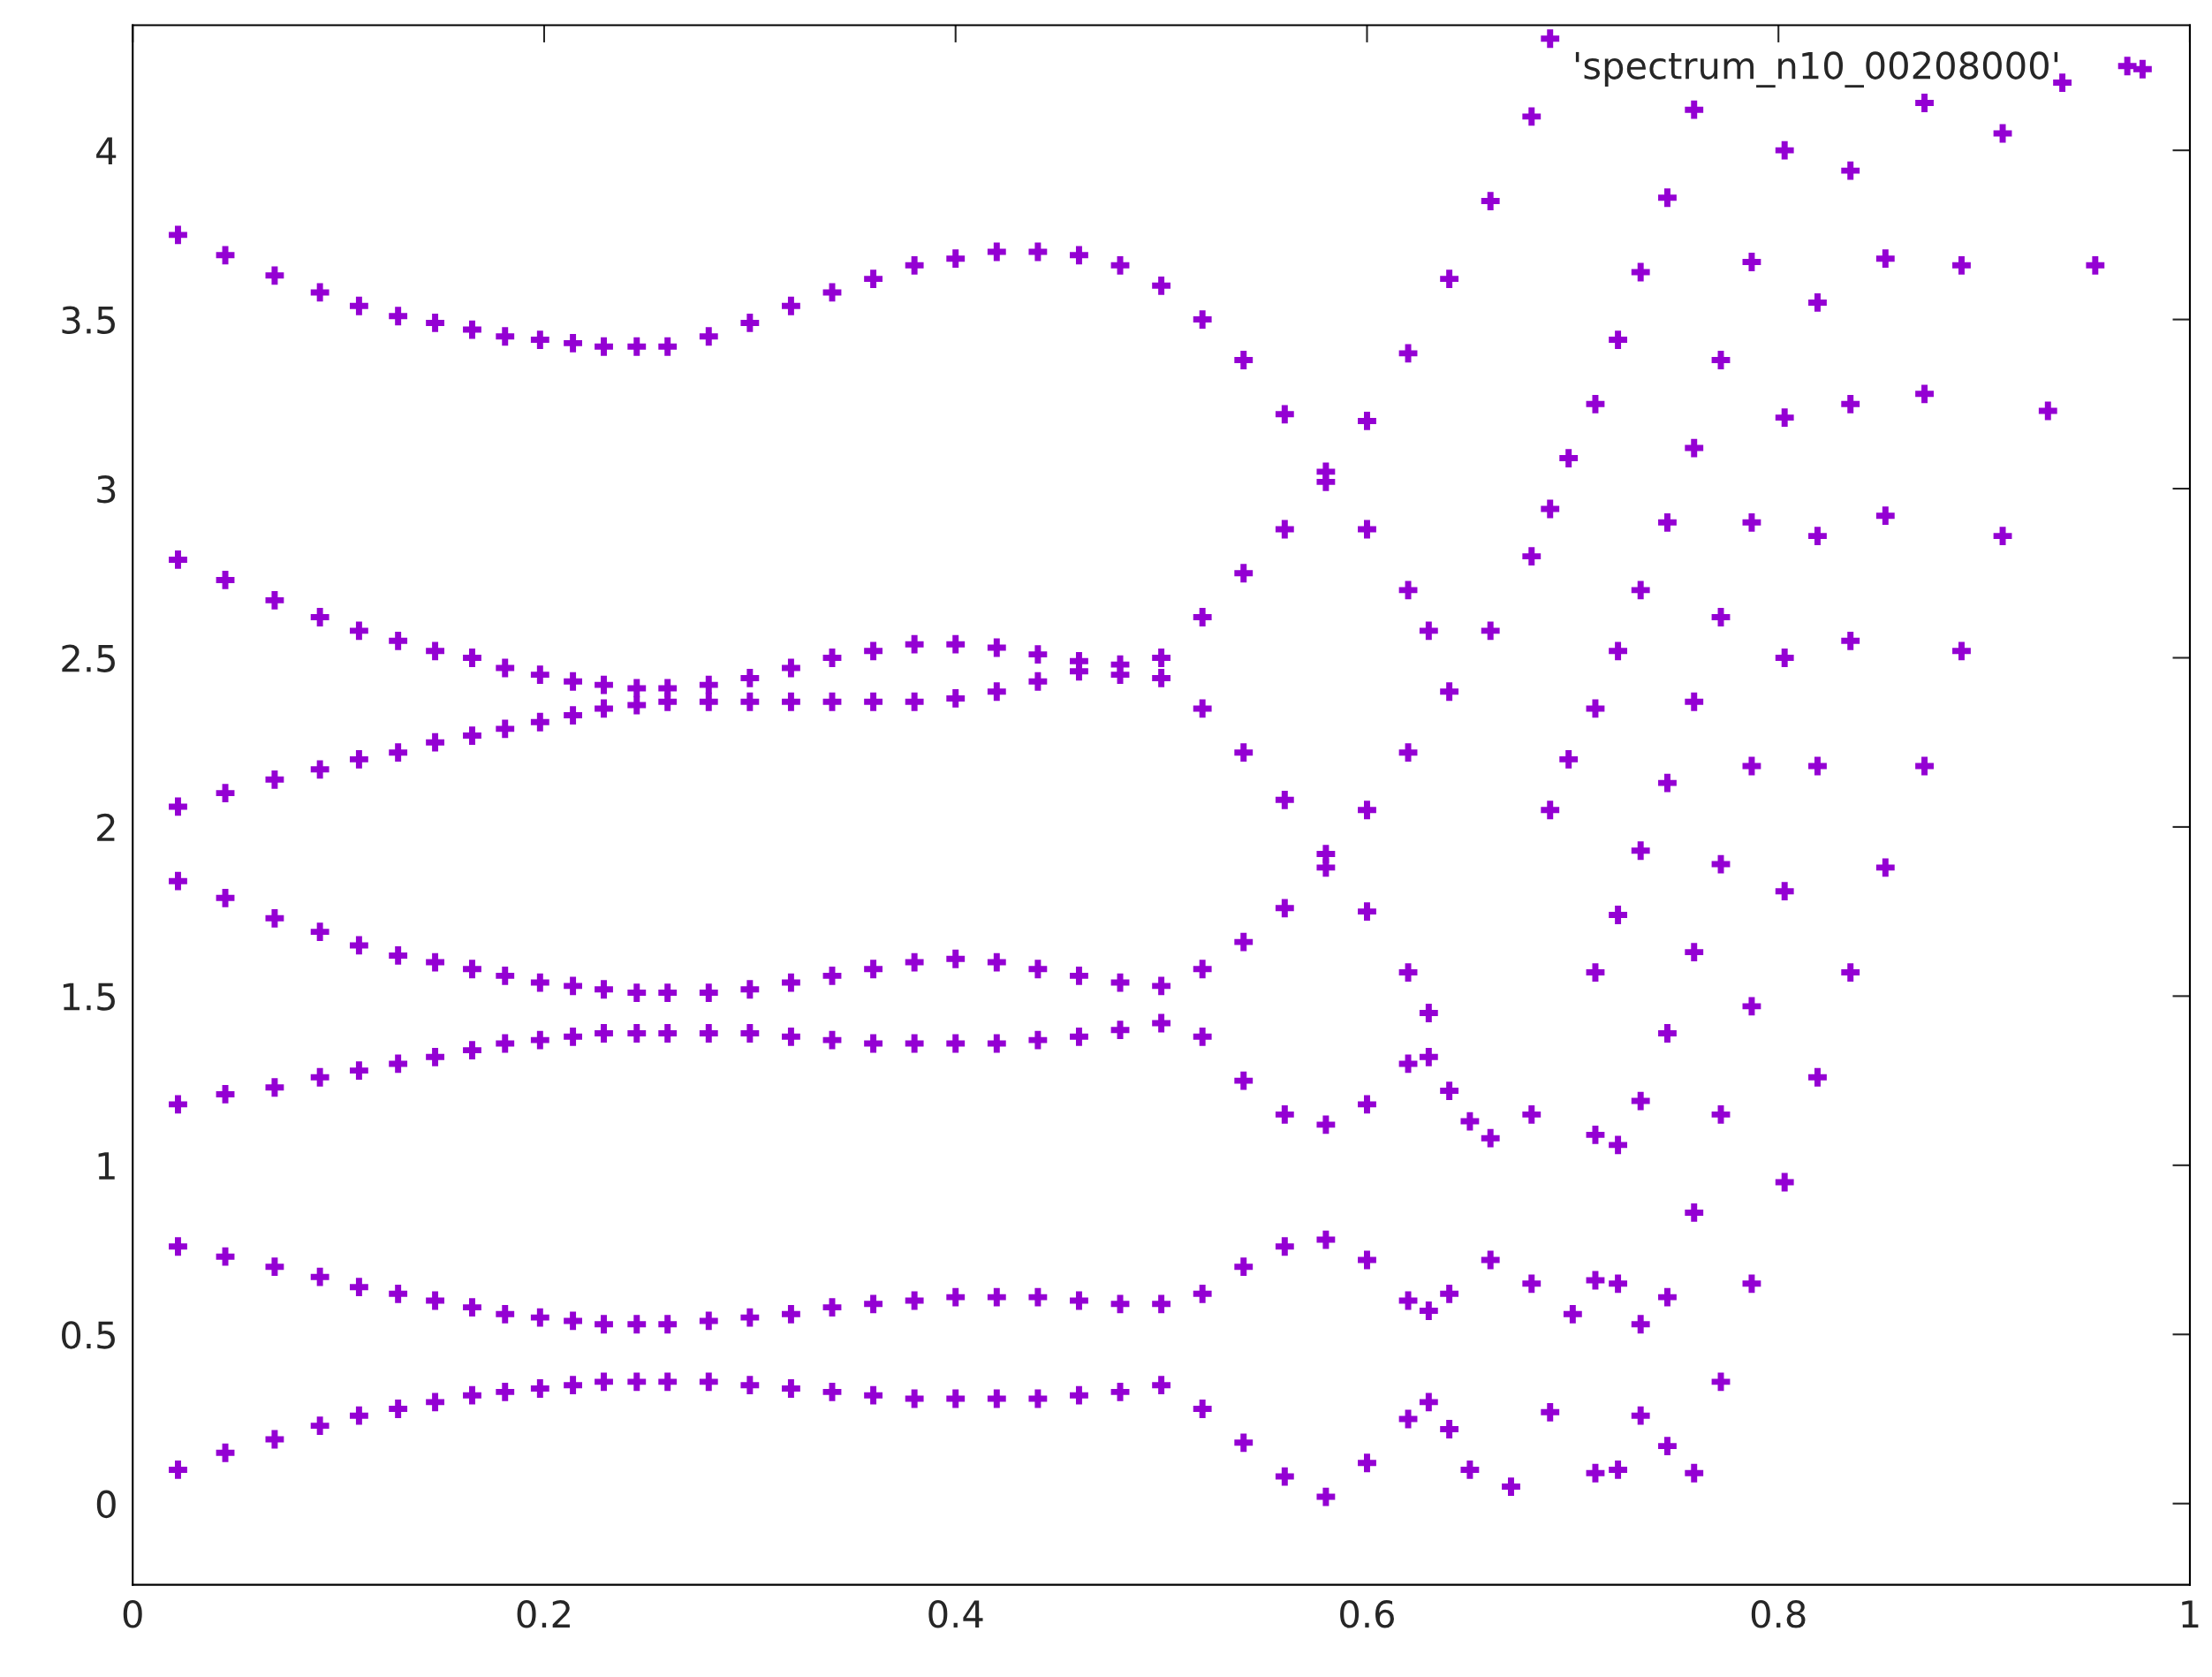 The height and width of the screenshot is (1677, 2212). Describe the element at coordinates (1816, 69) in the screenshot. I see `legend-label: 'spectrum_n10_00208000'` at that location.